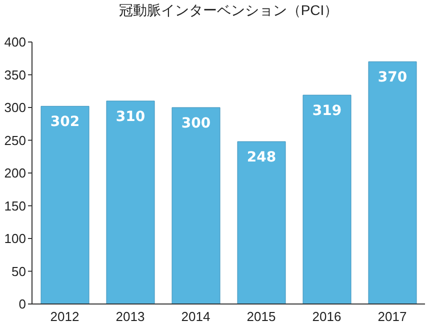  What do you see at coordinates (15, 206) in the screenshot?
I see `y-tick-label: 150` at bounding box center [15, 206].